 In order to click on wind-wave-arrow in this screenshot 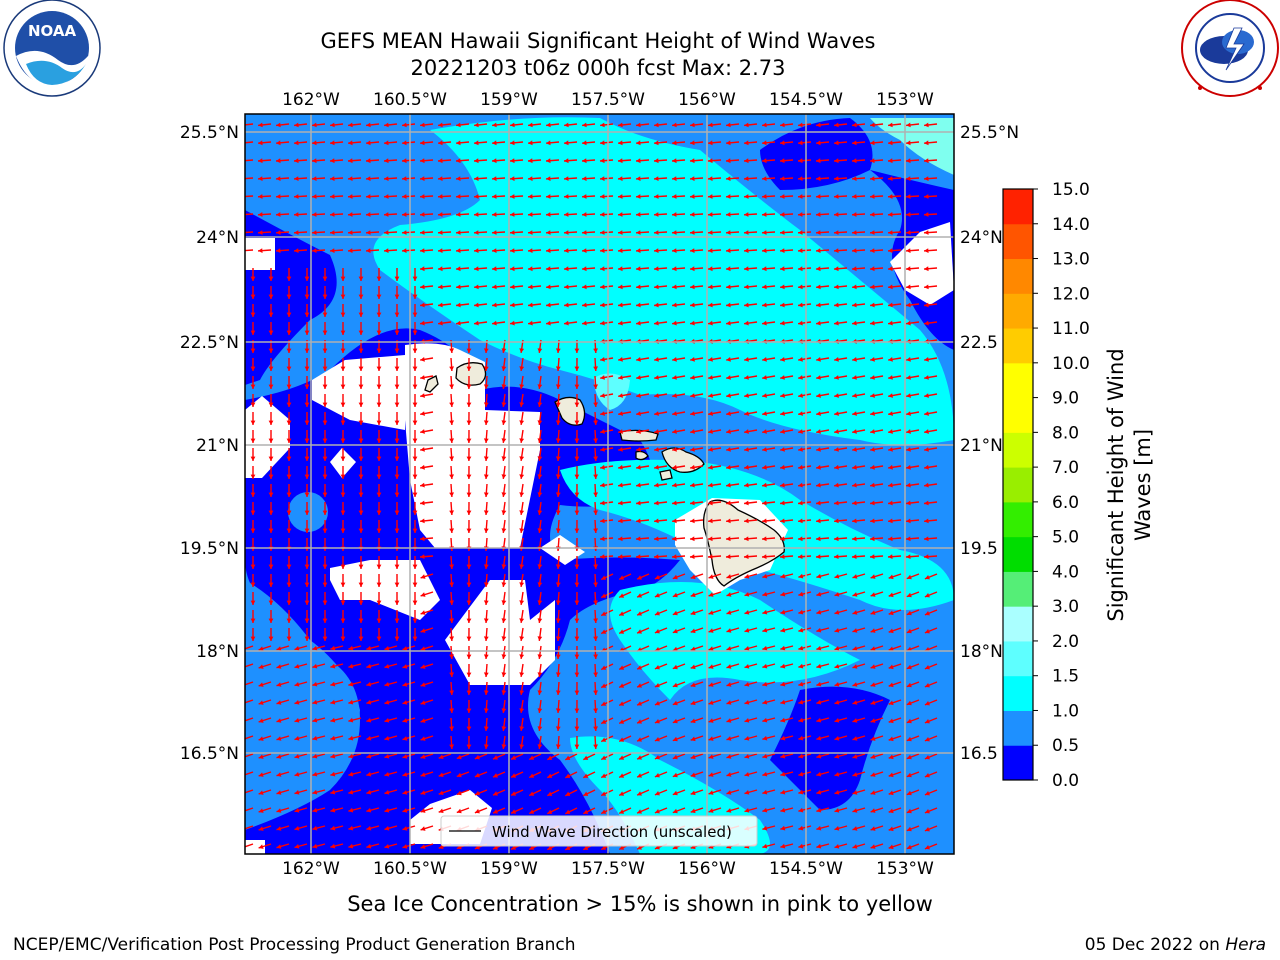, I will do `click(249, 827)`.